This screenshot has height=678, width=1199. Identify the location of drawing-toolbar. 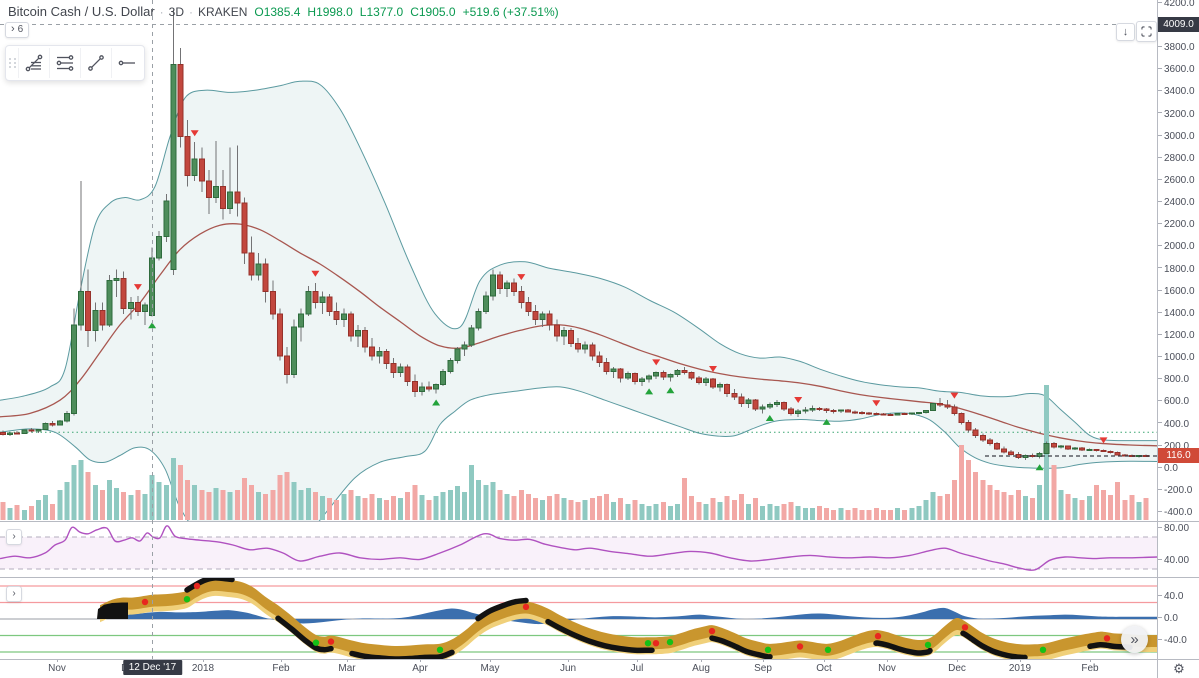
(75, 63).